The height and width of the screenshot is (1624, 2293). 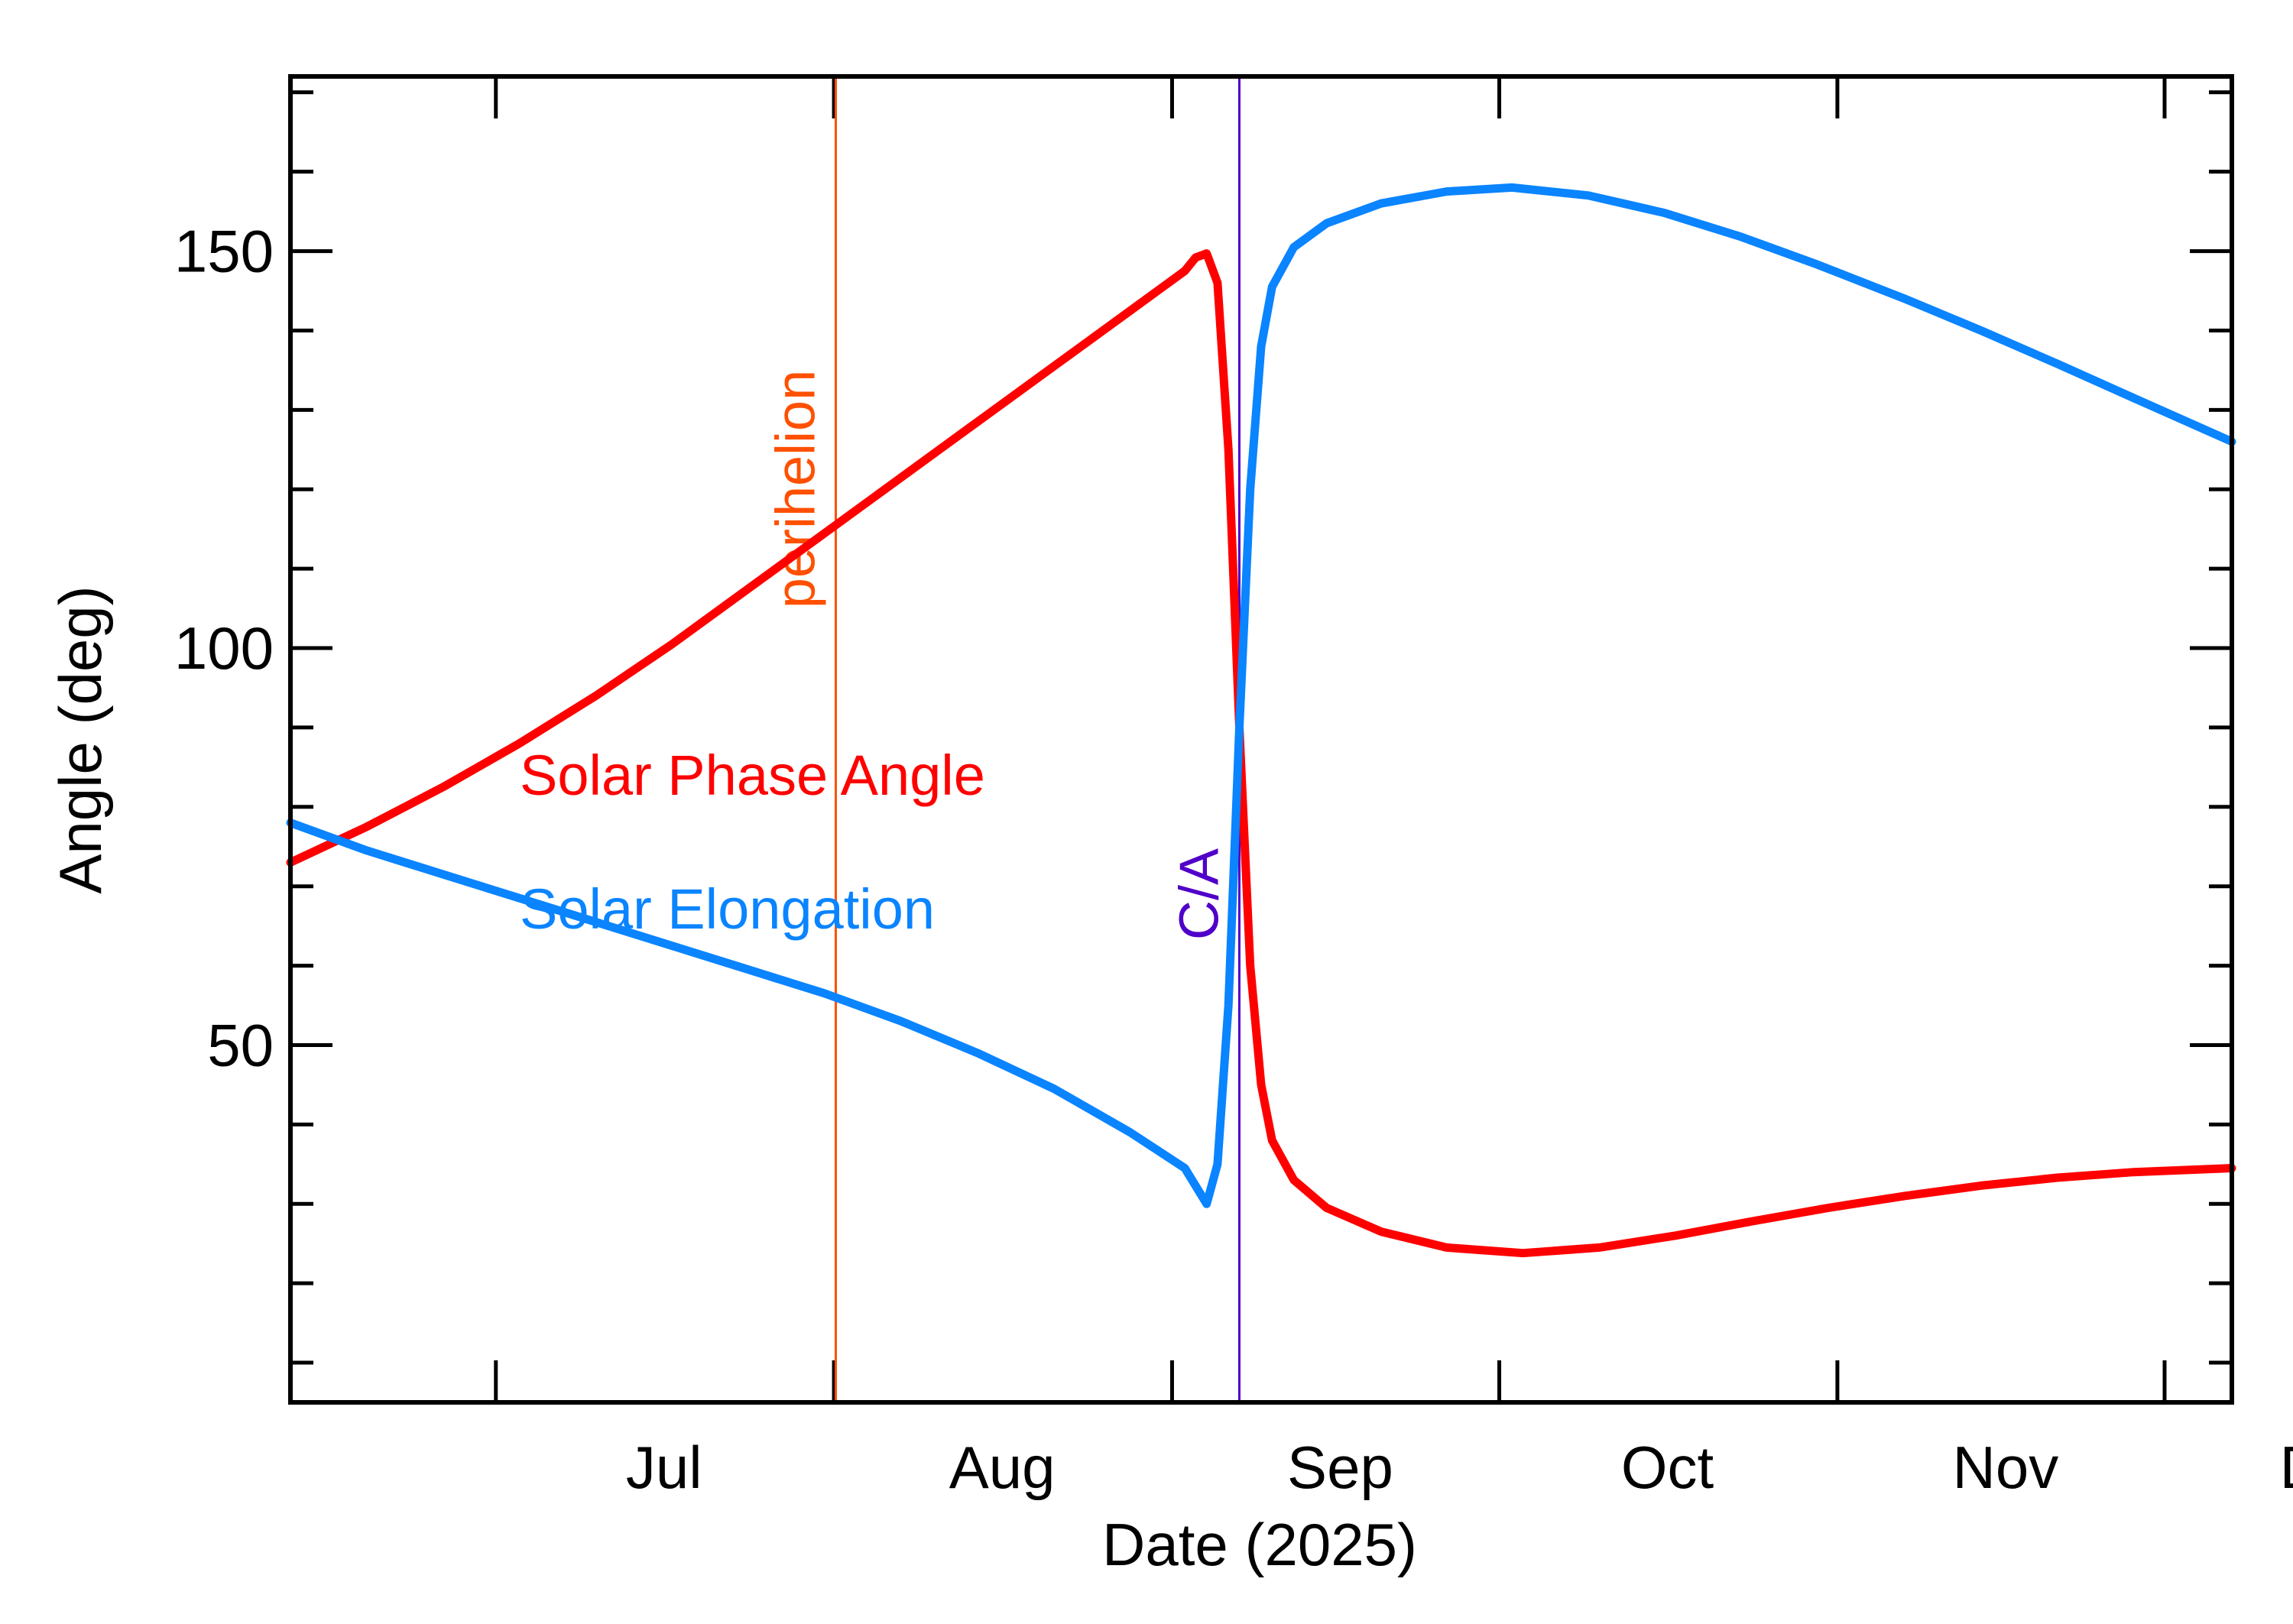 What do you see at coordinates (1199, 894) in the screenshot?
I see `marker-label: C/A` at bounding box center [1199, 894].